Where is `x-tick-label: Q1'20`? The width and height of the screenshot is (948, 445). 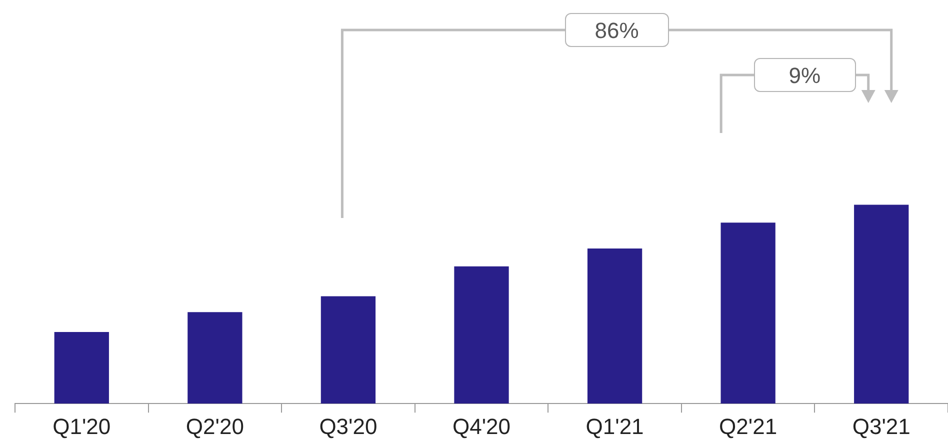 x-tick-label: Q1'20 is located at coordinates (81, 426).